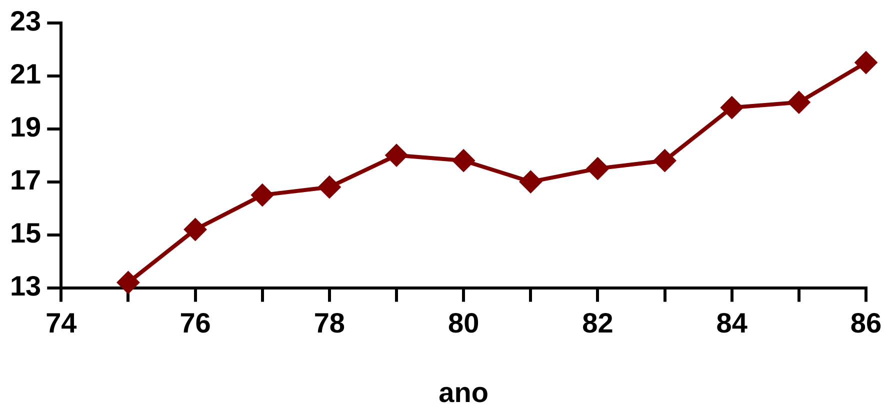 The width and height of the screenshot is (892, 419). What do you see at coordinates (26, 180) in the screenshot?
I see `y-tick-label: 17` at bounding box center [26, 180].